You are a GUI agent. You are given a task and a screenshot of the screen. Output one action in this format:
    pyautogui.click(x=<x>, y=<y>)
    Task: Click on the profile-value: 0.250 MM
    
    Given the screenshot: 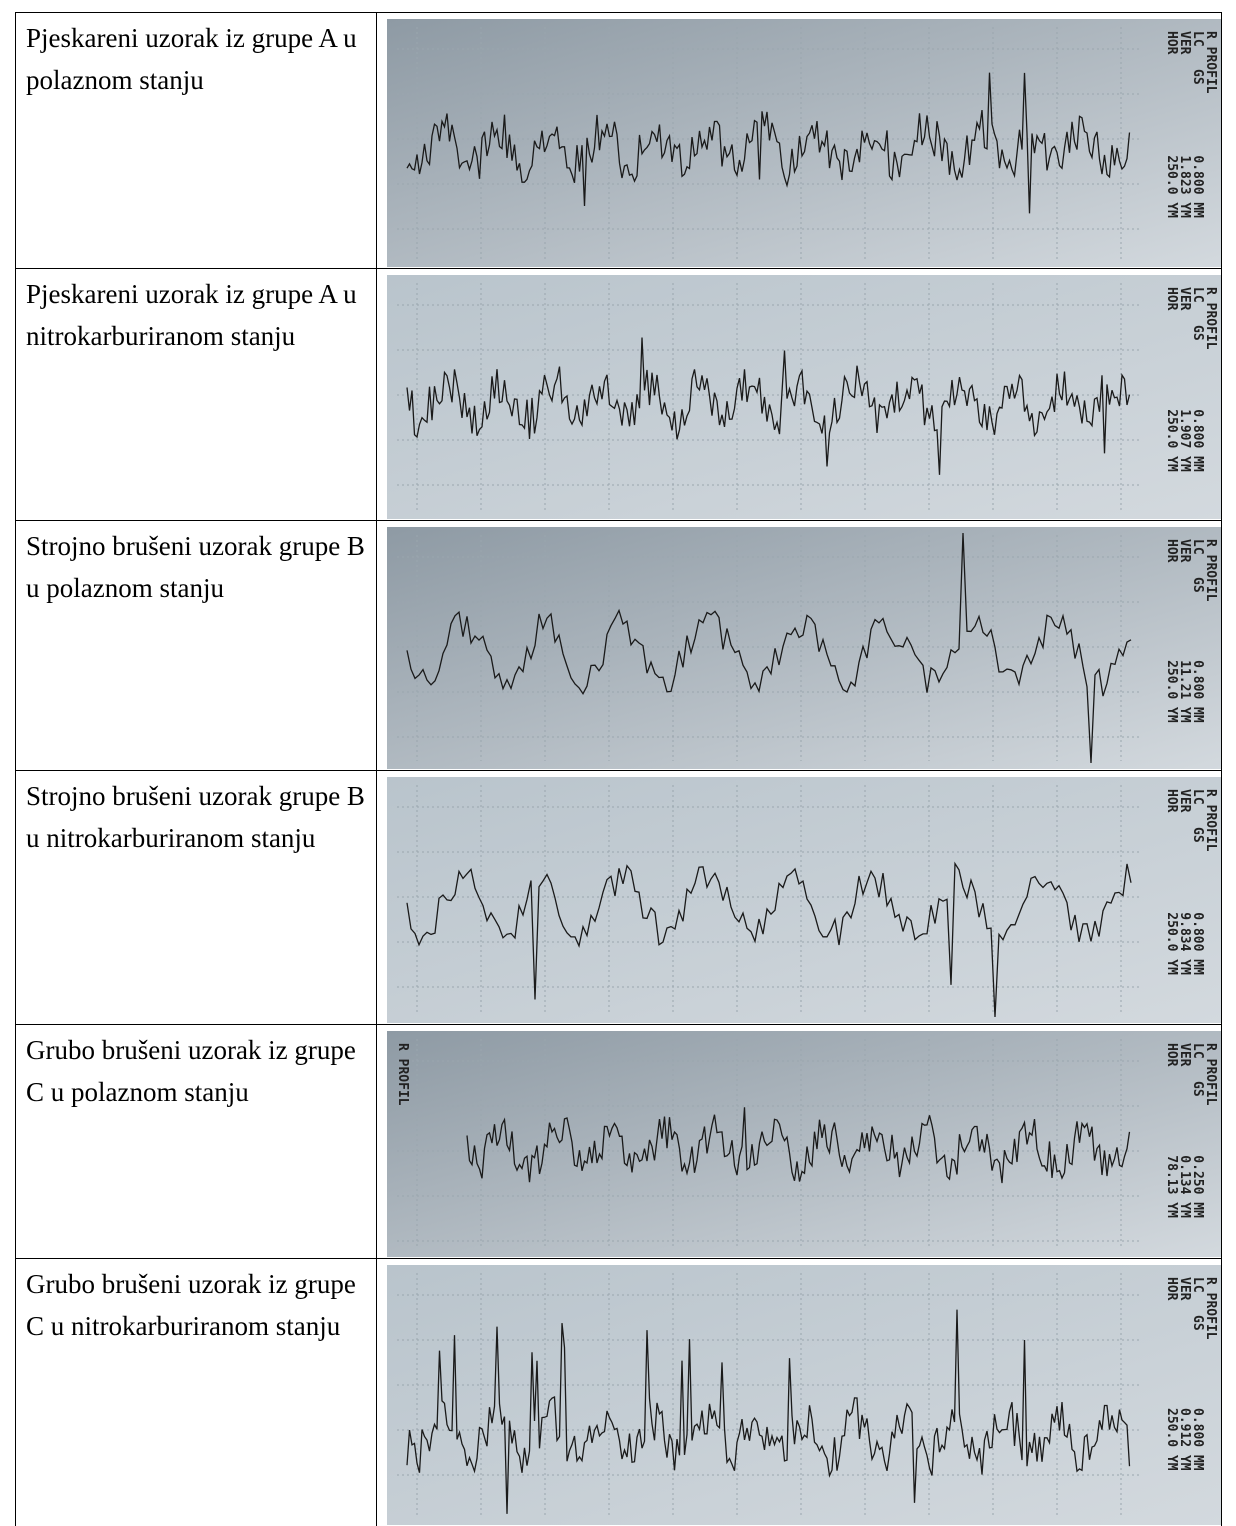 What is the action you would take?
    pyautogui.click(x=1197, y=1186)
    